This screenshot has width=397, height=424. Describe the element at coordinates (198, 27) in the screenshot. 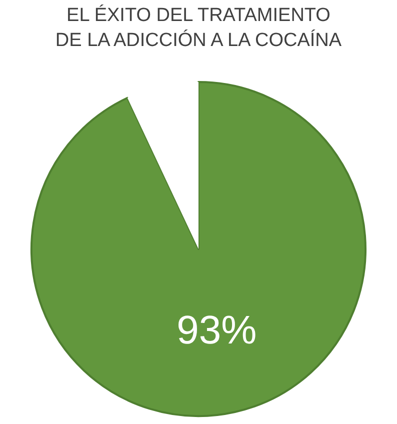

I see `chart-title: EL ÉXITO DEL TRATAMIENTO DE LA ADICCIÓN A LA COCAÍNA` at that location.